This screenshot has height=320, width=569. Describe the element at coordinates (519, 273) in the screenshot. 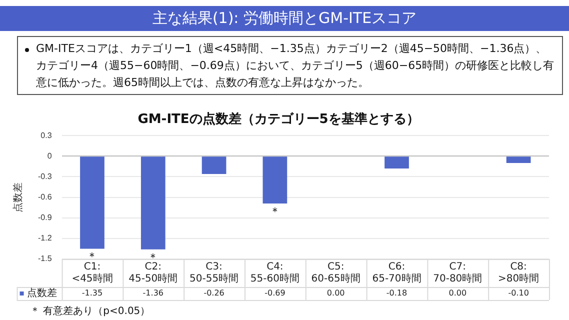

I see `x-tick-label: C8: >80時間` at that location.